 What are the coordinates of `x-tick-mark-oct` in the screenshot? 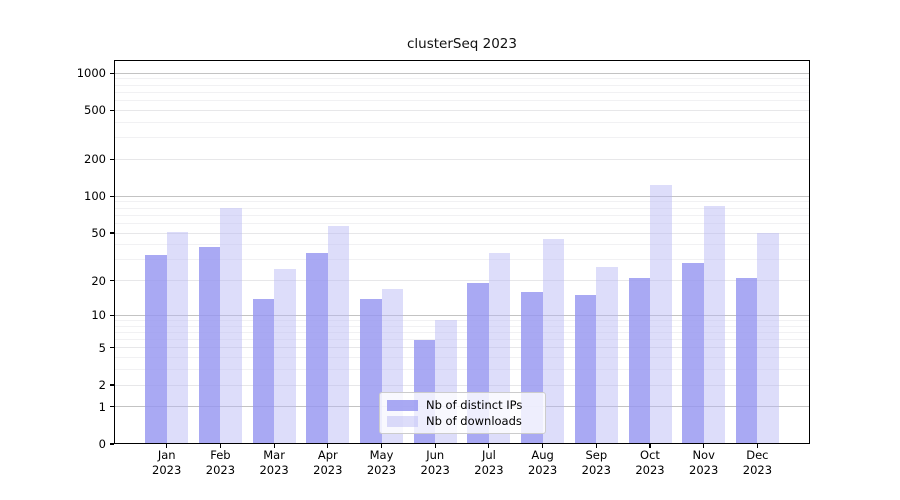 It's located at (650, 446).